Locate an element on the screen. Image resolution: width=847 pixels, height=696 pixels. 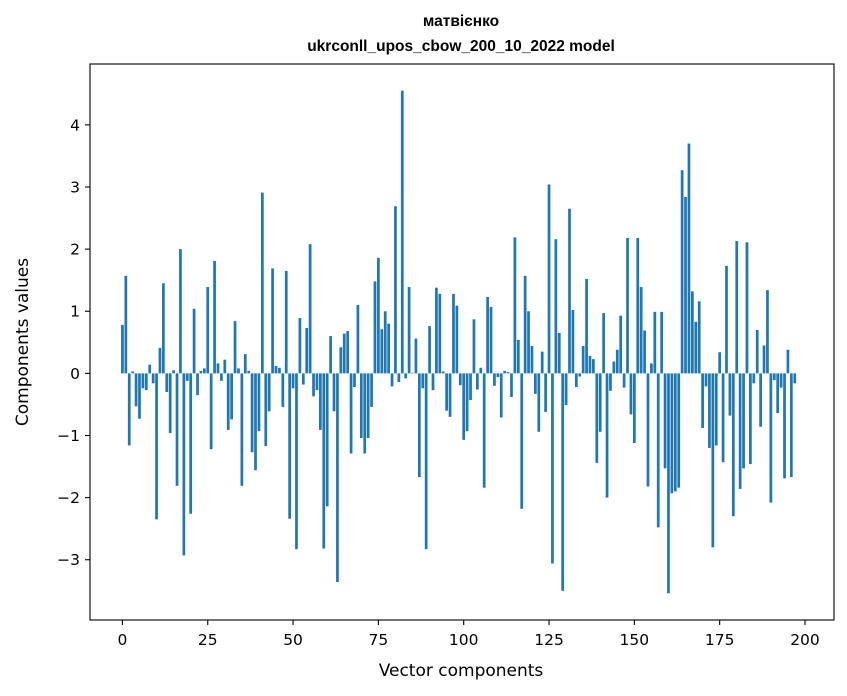
x-tick-label: 100 is located at coordinates (464, 640).